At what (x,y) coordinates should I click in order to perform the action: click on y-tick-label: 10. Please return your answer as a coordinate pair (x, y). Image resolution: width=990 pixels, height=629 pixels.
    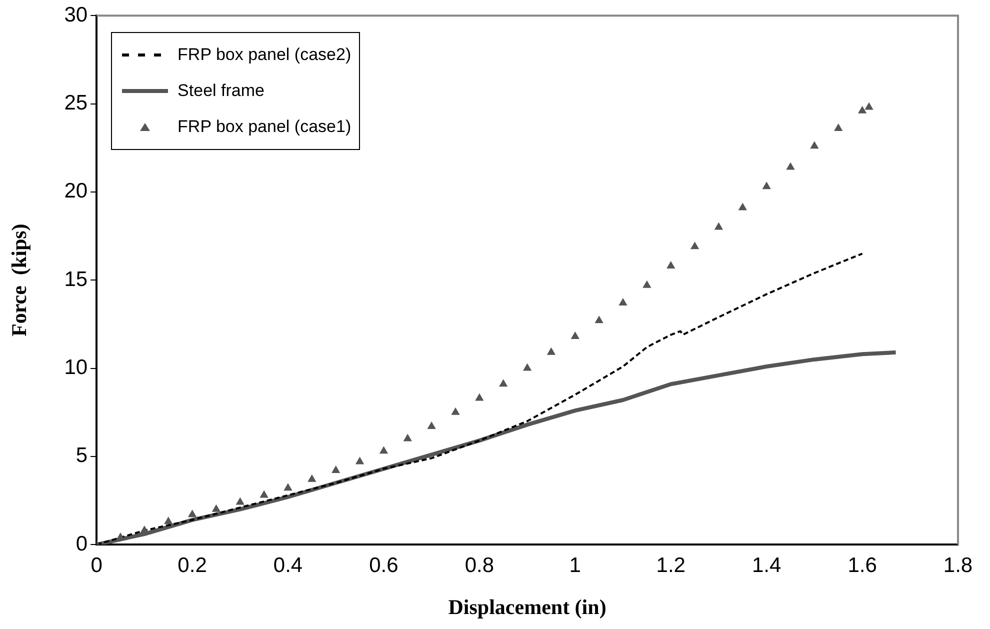
    Looking at the image, I should click on (76, 368).